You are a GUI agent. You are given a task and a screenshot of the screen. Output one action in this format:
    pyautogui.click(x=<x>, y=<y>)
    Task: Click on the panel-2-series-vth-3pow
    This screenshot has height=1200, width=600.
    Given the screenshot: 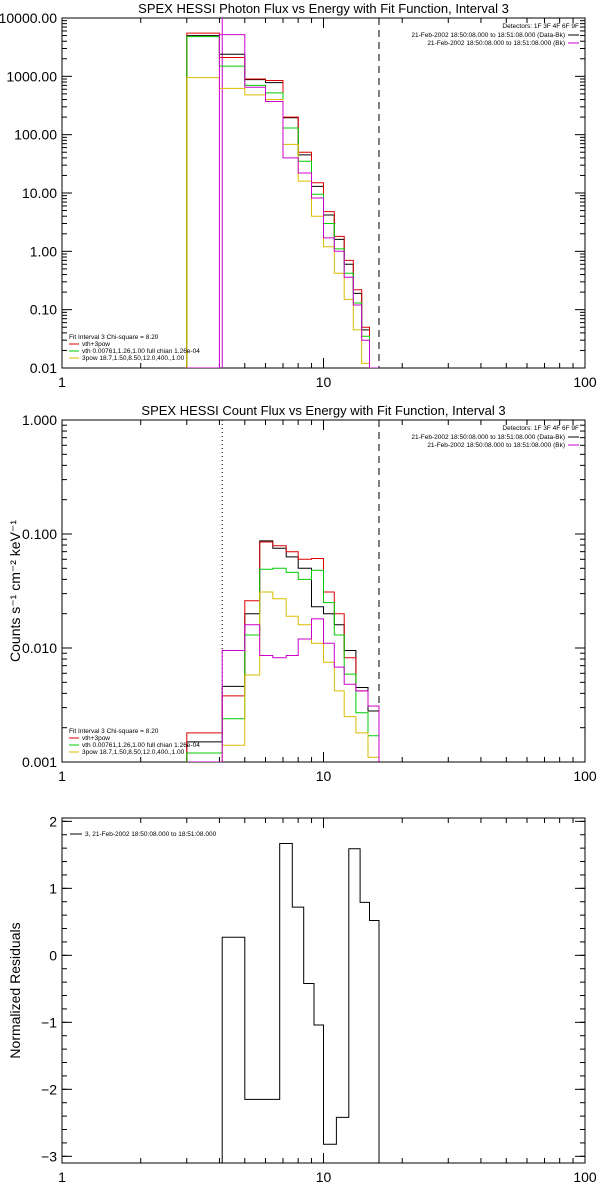 What is the action you would take?
    pyautogui.click(x=283, y=651)
    